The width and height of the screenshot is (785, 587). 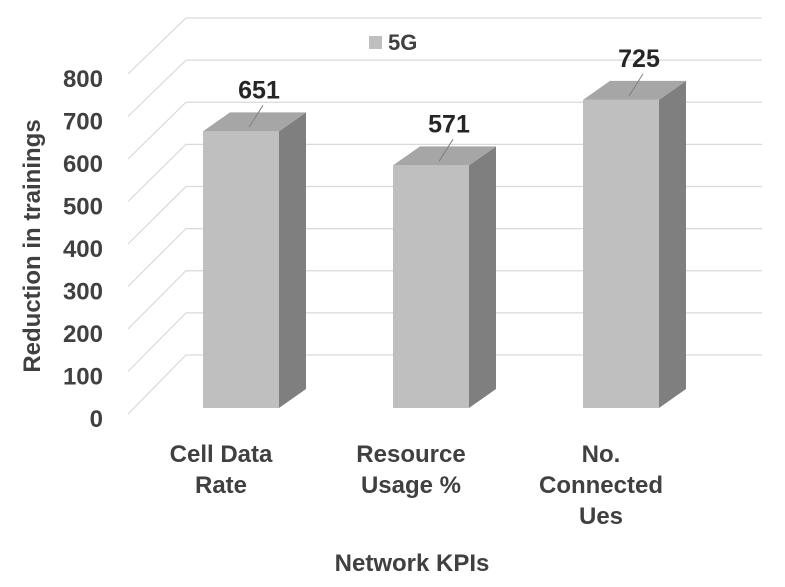 What do you see at coordinates (221, 470) in the screenshot?
I see `x-category-label: Cell Data Rate` at bounding box center [221, 470].